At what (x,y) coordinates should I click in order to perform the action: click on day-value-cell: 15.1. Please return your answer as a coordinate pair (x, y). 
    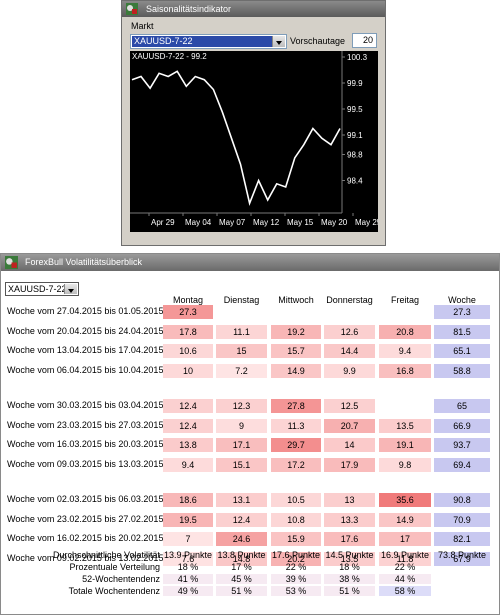
    Looking at the image, I should click on (241, 464).